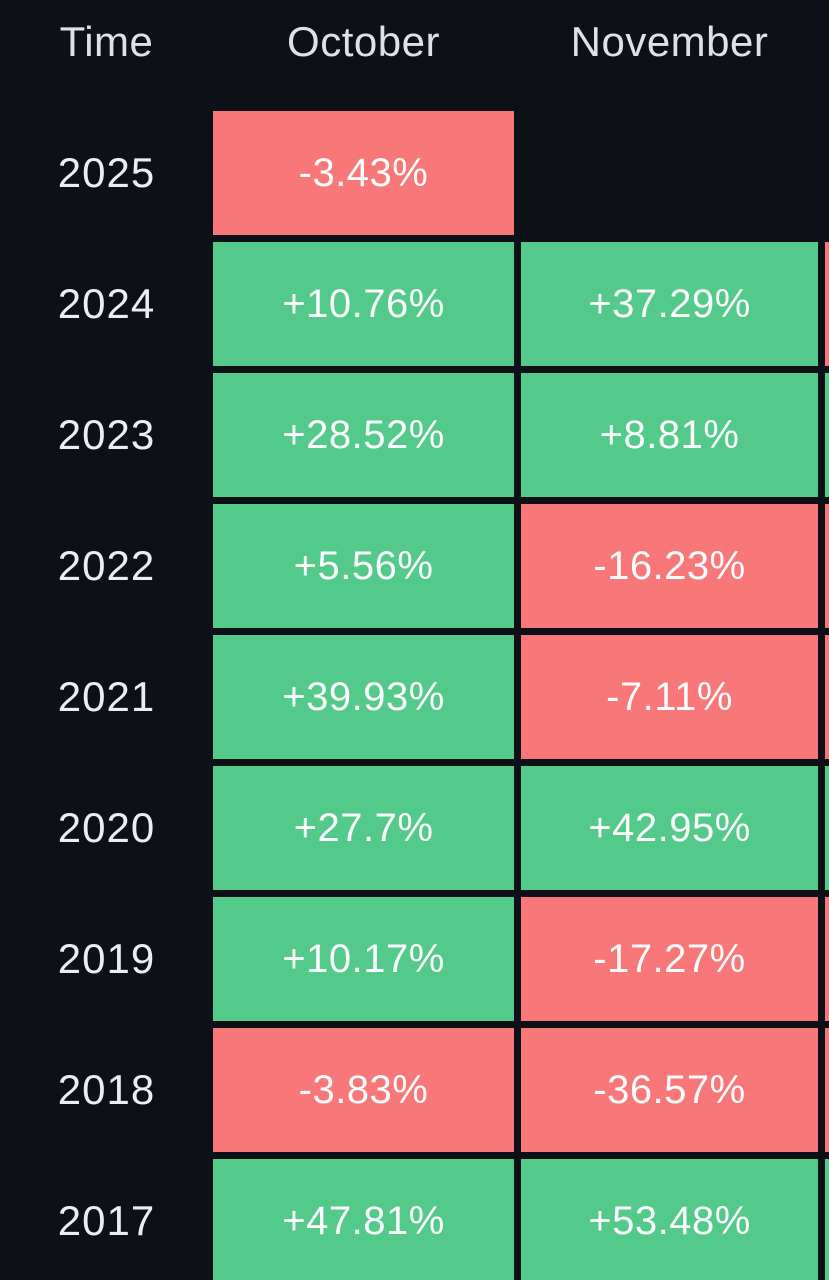 The image size is (829, 1280). Describe the element at coordinates (669, 435) in the screenshot. I see `cell-november: +8.81%` at that location.